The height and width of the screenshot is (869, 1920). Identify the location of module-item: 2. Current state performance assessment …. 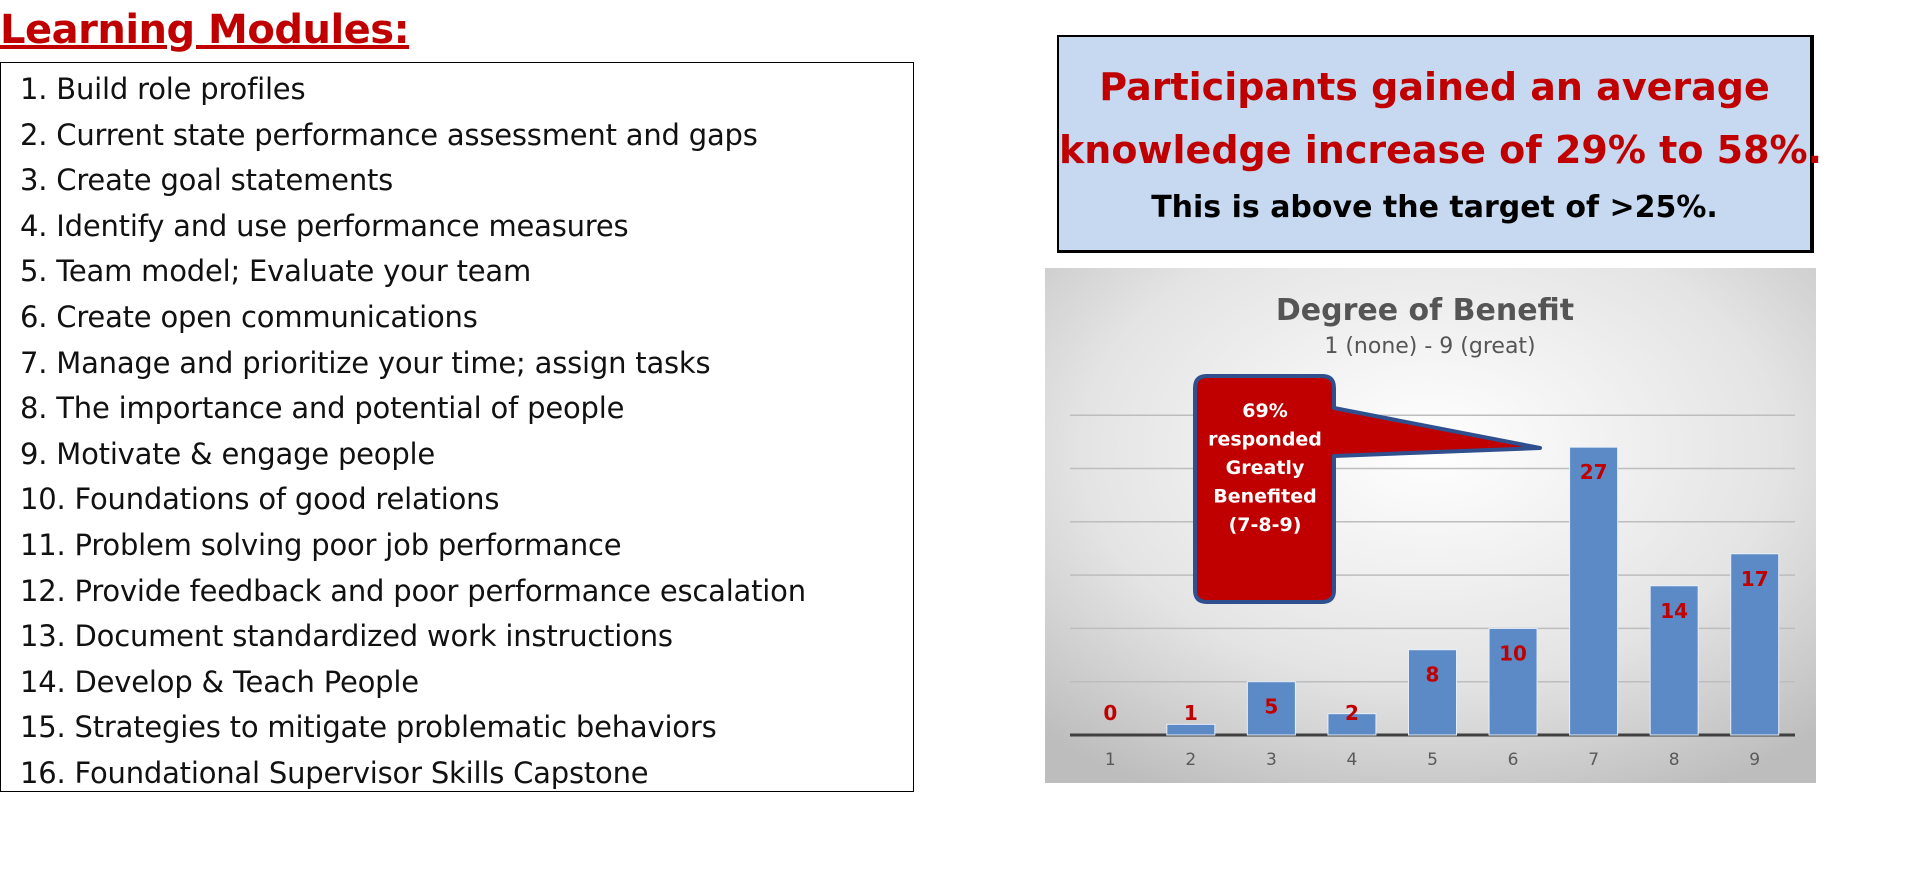
(389, 134).